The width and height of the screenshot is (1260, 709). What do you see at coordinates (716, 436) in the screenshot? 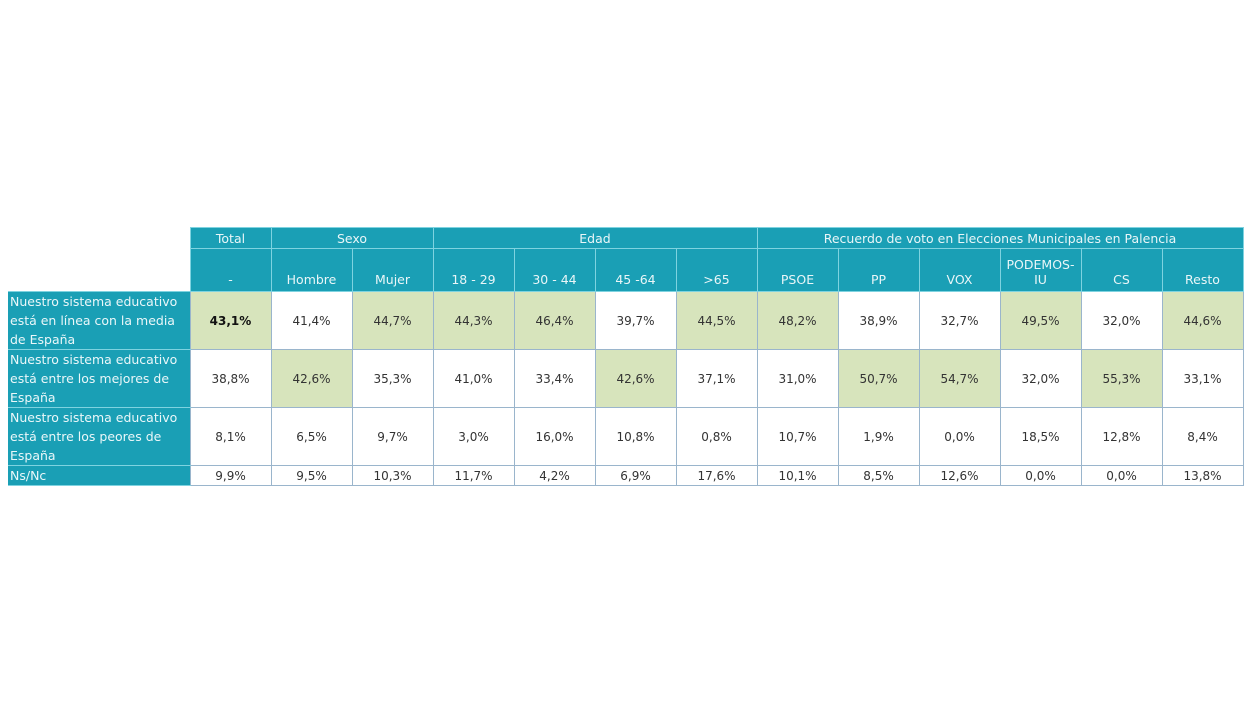
I see `table-cell: 0,8%` at bounding box center [716, 436].